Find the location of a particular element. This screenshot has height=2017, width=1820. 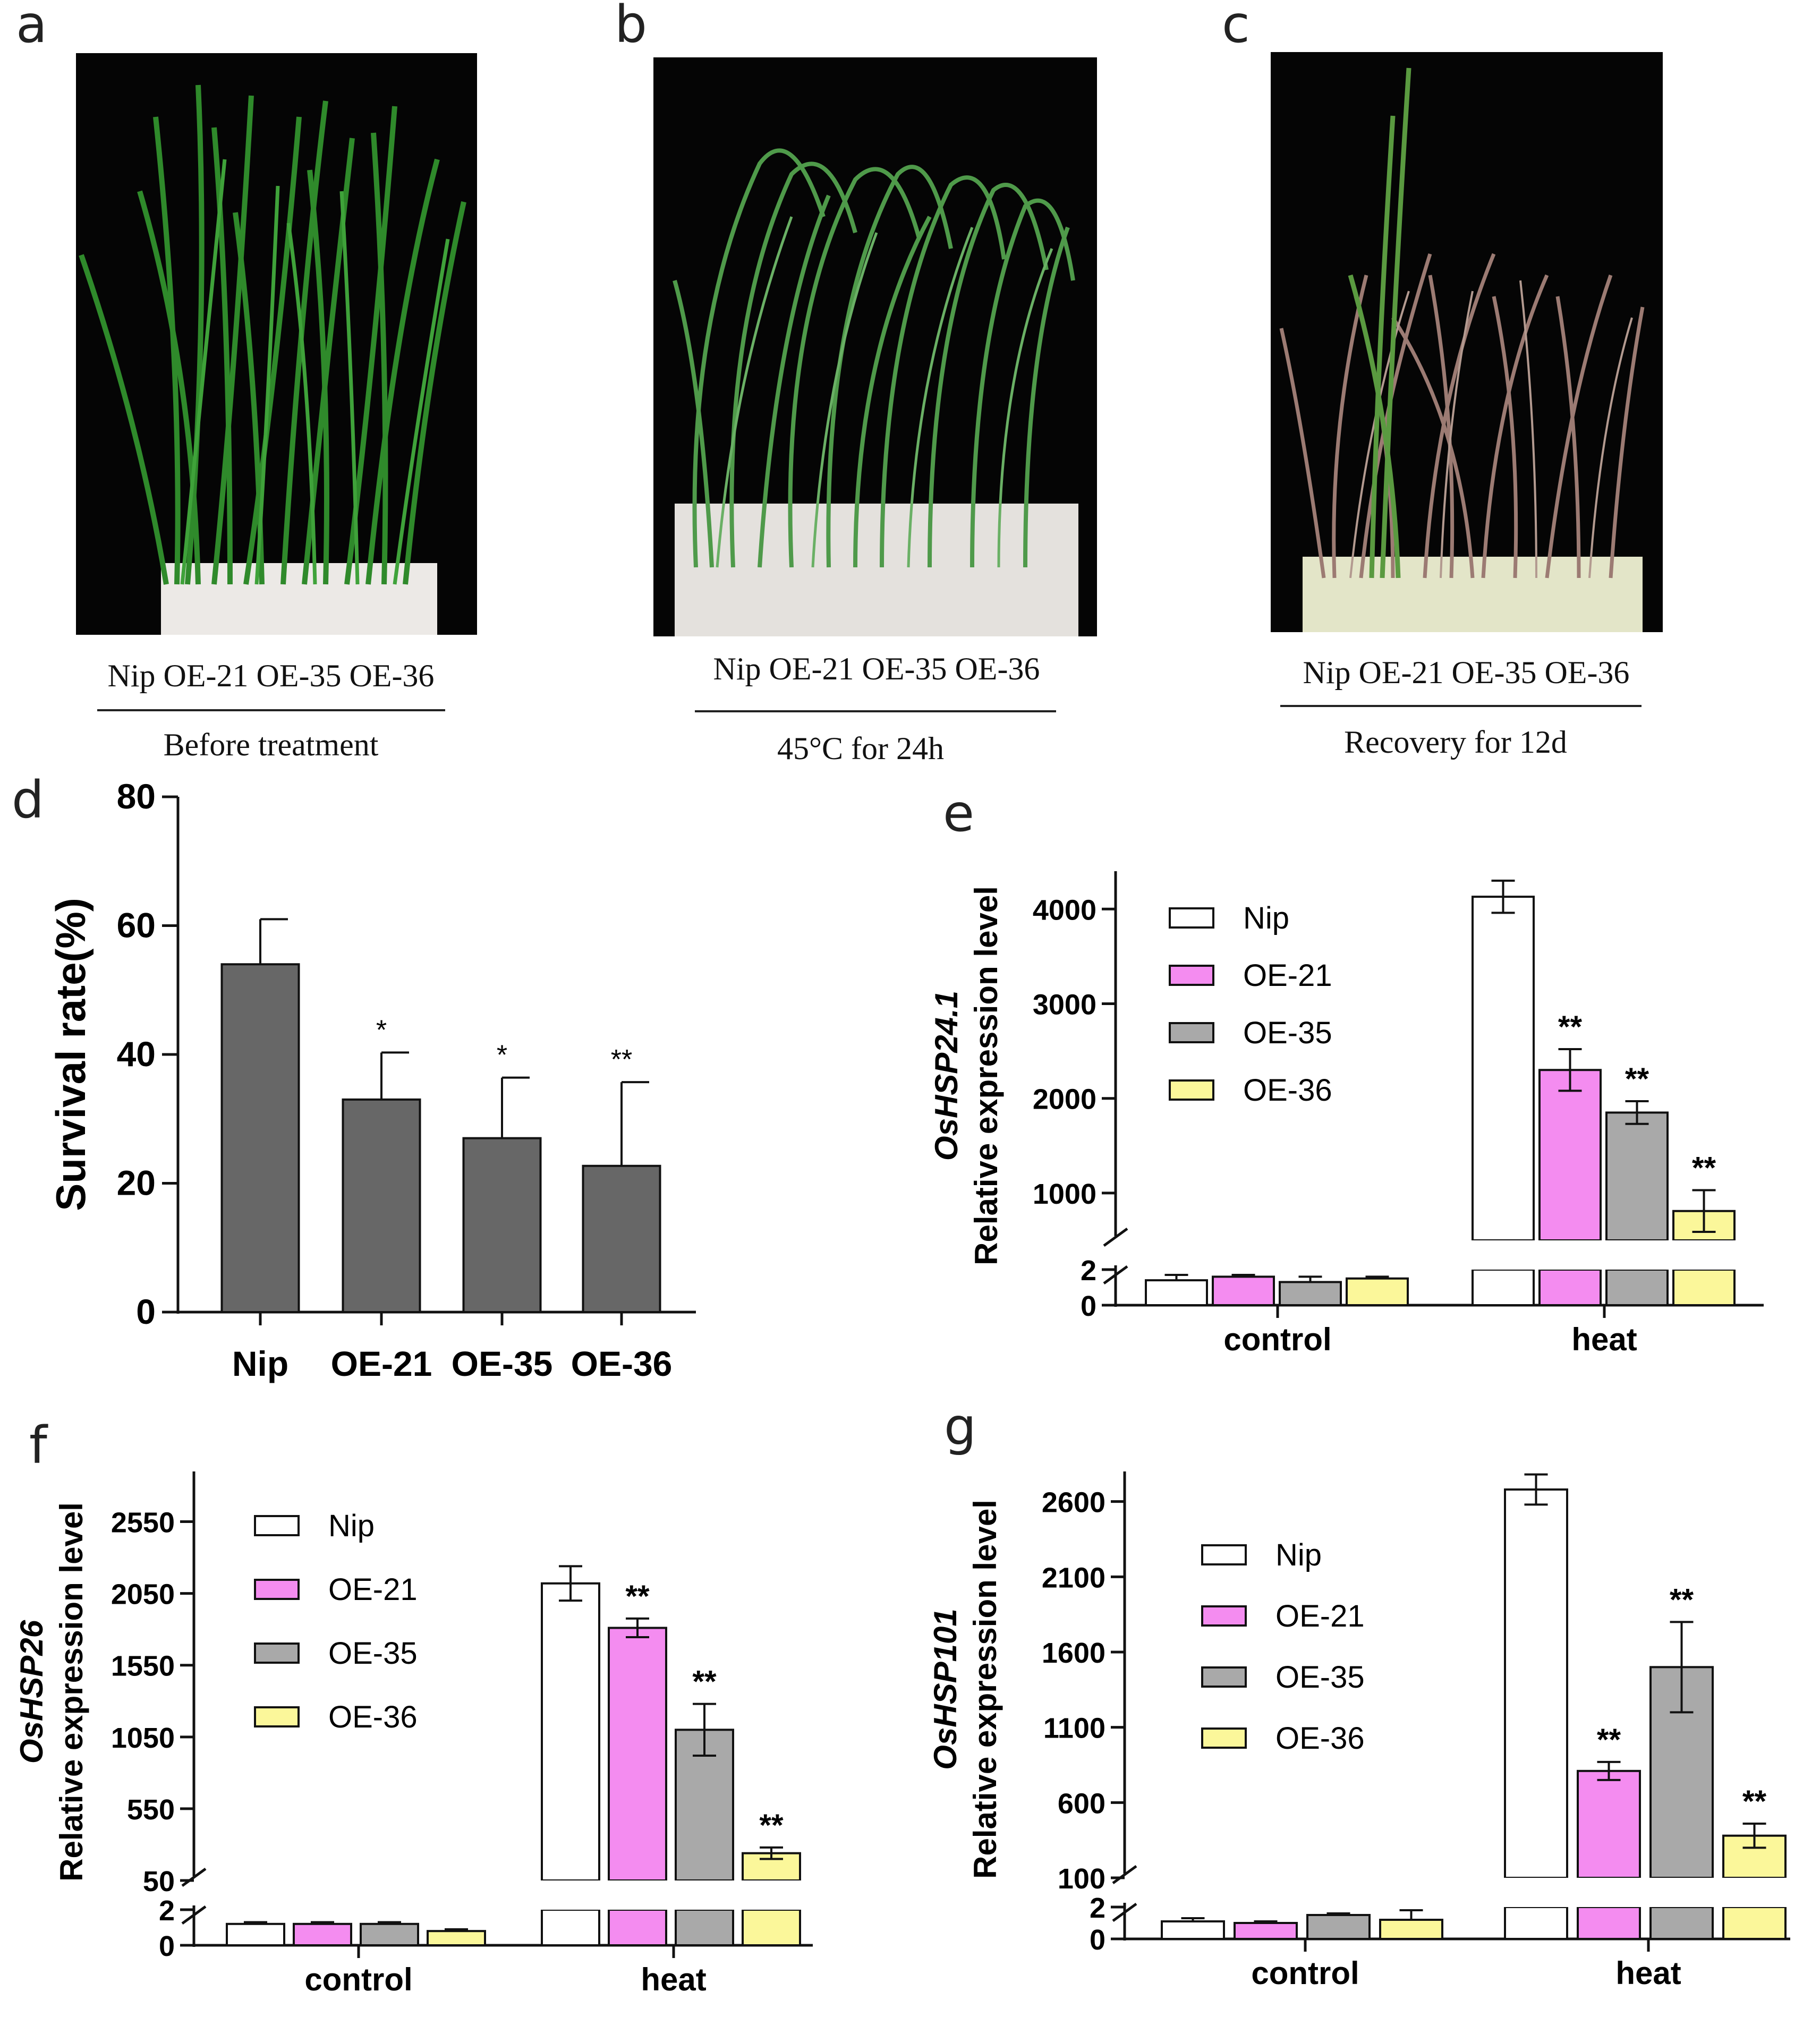

photo-recovery is located at coordinates (1467, 342).